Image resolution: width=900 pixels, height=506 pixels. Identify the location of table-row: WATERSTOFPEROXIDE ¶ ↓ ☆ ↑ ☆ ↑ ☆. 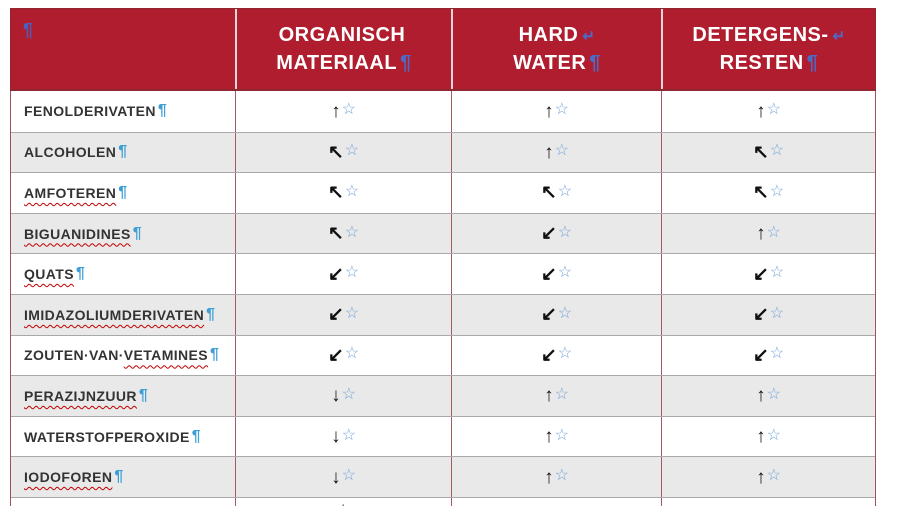
(443, 436).